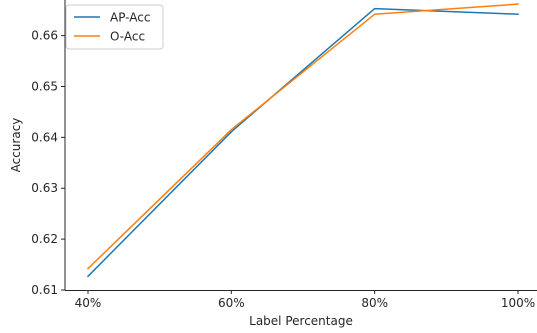 Image resolution: width=537 pixels, height=333 pixels. What do you see at coordinates (44, 137) in the screenshot?
I see `y-tick-label: 0.64` at bounding box center [44, 137].